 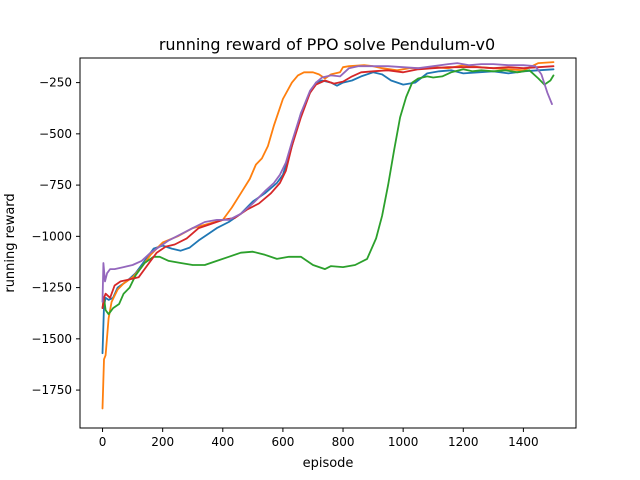 What do you see at coordinates (10, 242) in the screenshot?
I see `y-axis-label: running reward` at bounding box center [10, 242].